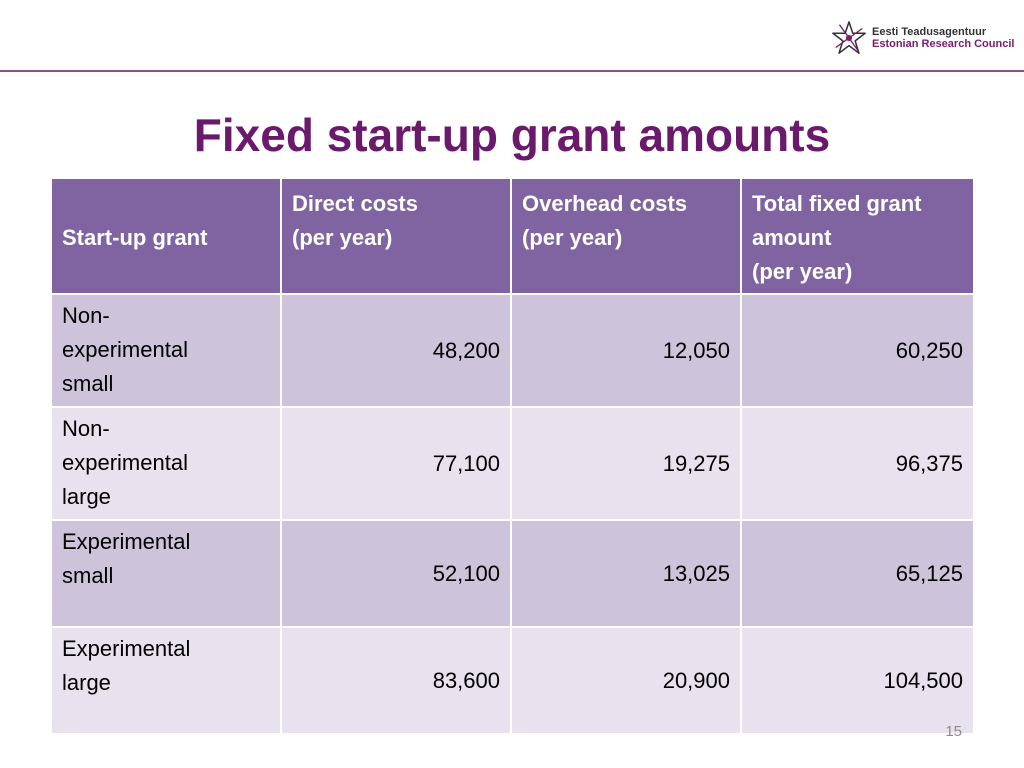 This screenshot has height=768, width=1024. Describe the element at coordinates (355, 203) in the screenshot. I see `header-line: Direct costs` at that location.